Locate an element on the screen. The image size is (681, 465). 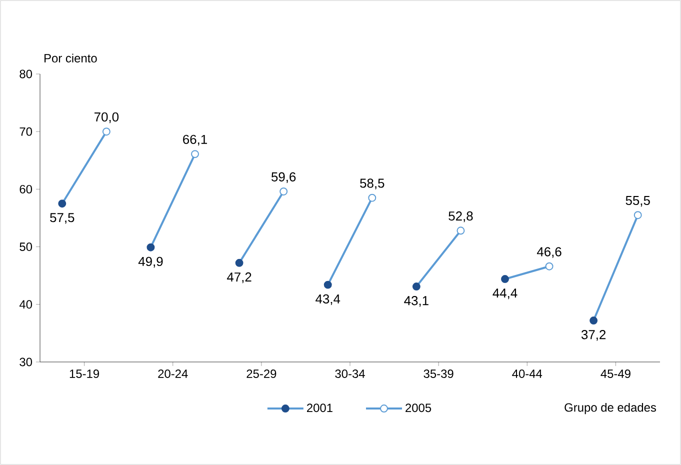
x-axis-title: Grupo de edades is located at coordinates (610, 408).